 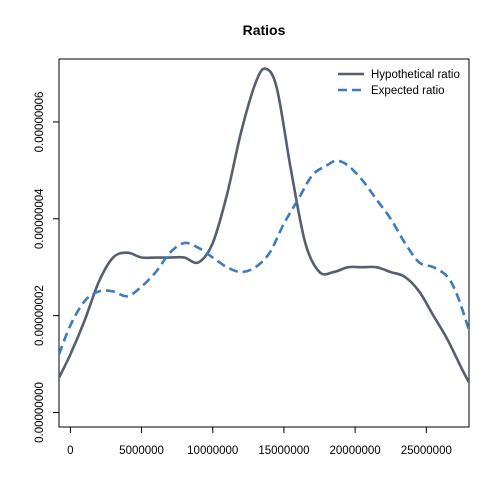 What do you see at coordinates (46, 267) in the screenshot?
I see `y-axis: 0.00000000 0.00000002 0.00000004 0.00000006` at bounding box center [46, 267].